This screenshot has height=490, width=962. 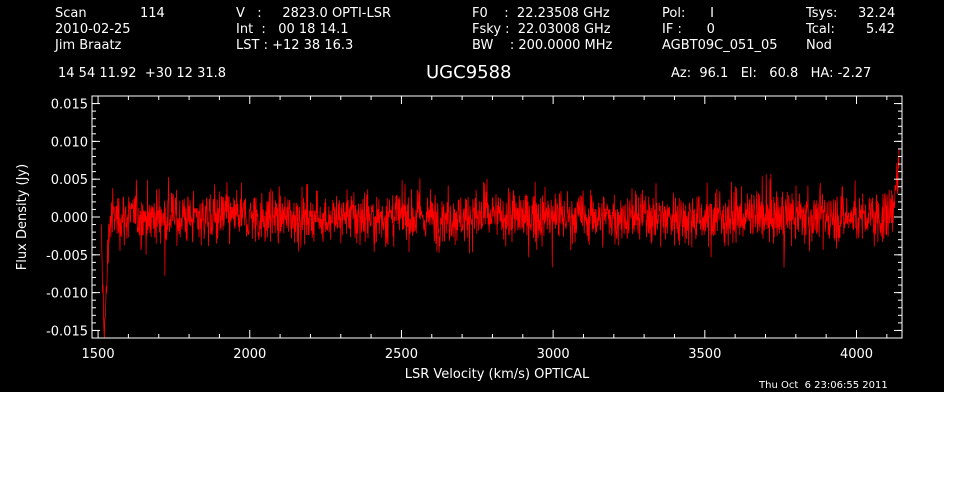 What do you see at coordinates (704, 354) in the screenshot?
I see `x-tick-label: 3500` at bounding box center [704, 354].